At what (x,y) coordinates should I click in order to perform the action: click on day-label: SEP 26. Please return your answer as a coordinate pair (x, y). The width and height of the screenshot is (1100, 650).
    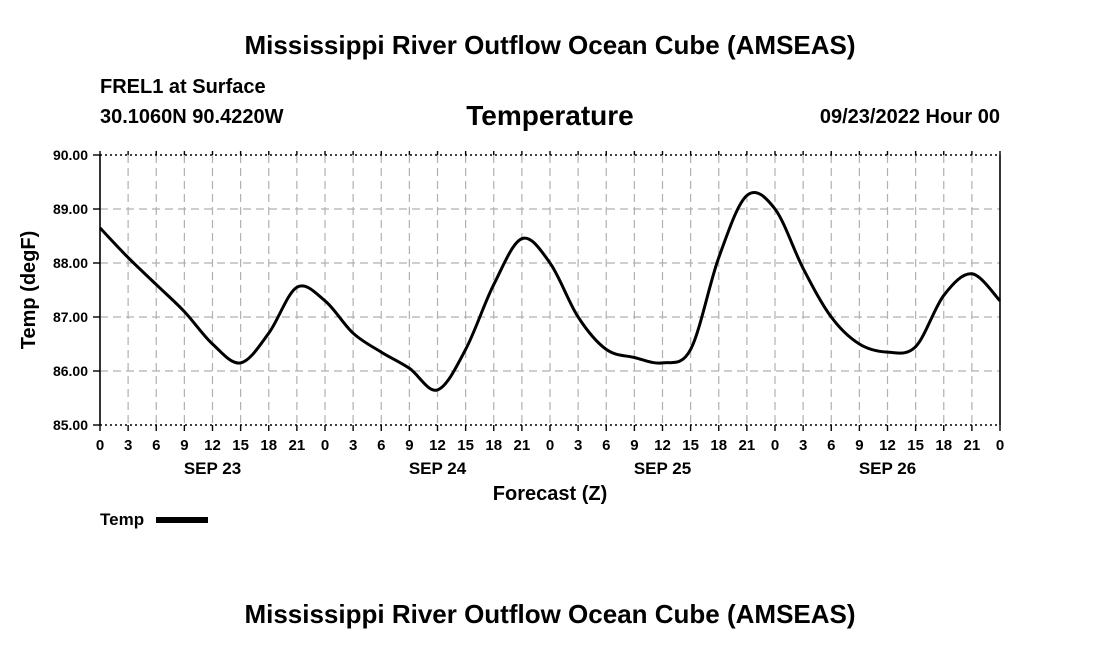
    Looking at the image, I should click on (887, 468).